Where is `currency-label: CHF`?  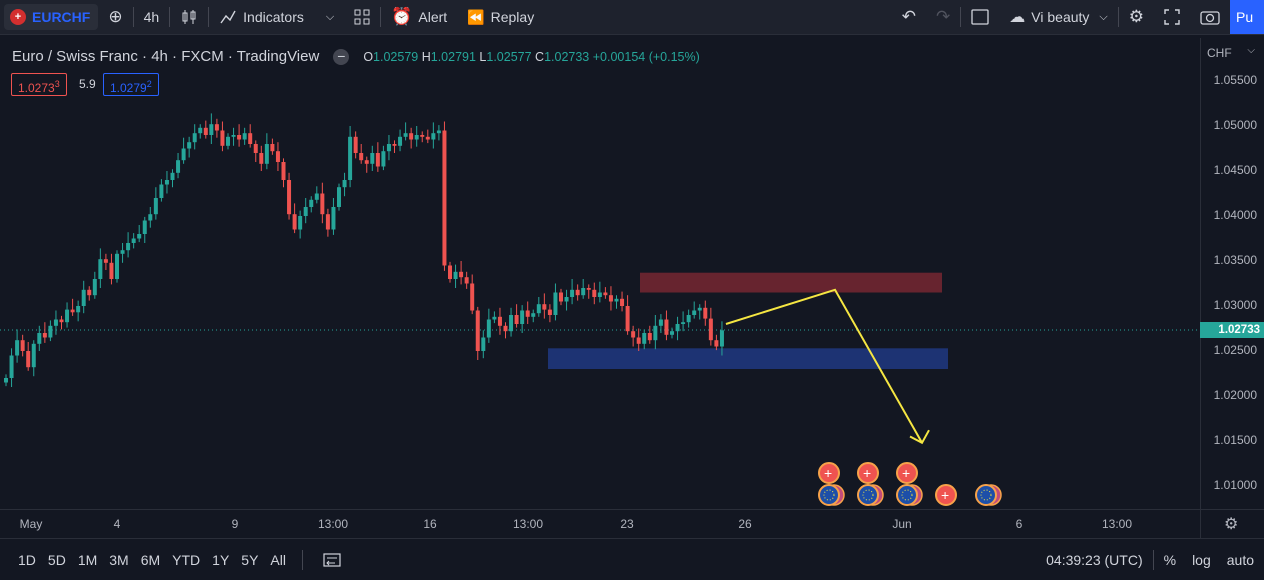 currency-label: CHF is located at coordinates (1219, 53).